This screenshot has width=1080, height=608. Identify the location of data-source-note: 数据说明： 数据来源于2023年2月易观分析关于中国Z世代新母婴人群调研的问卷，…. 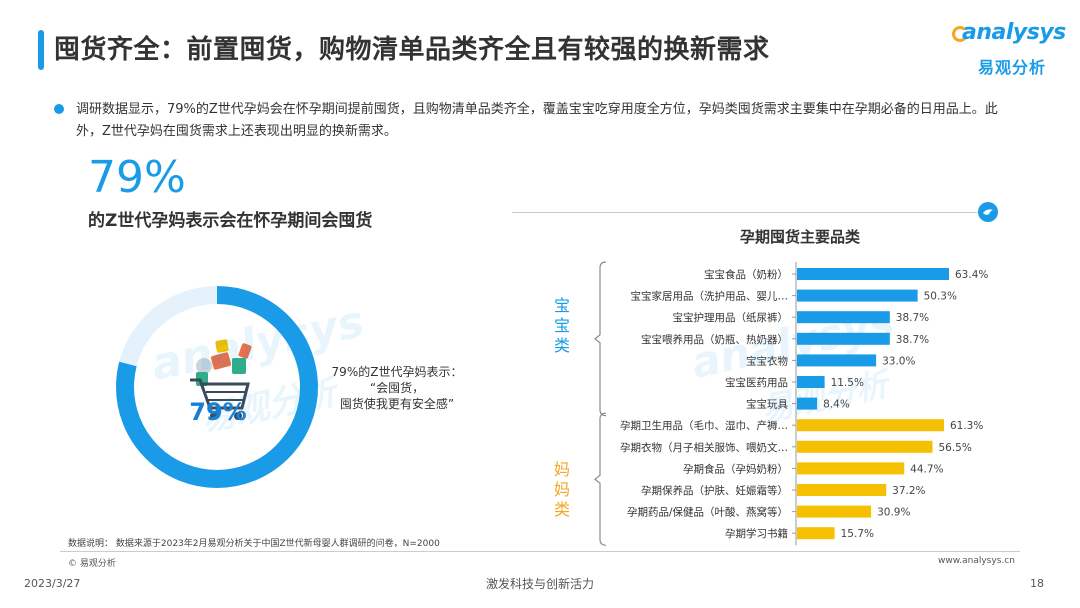
(254, 544).